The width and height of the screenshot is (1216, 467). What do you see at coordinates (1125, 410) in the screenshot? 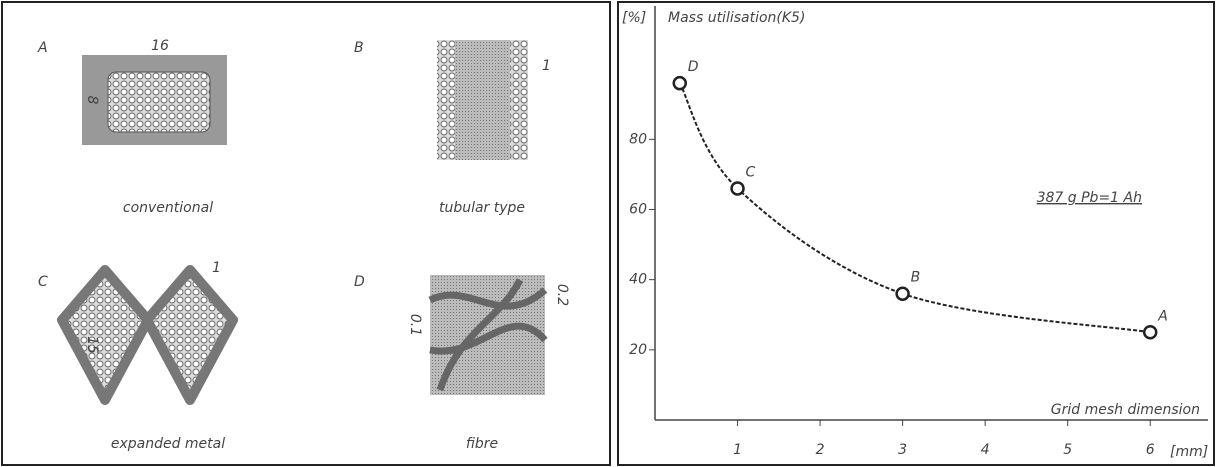
I see `x-axis-label: Grid mesh dimension` at bounding box center [1125, 410].